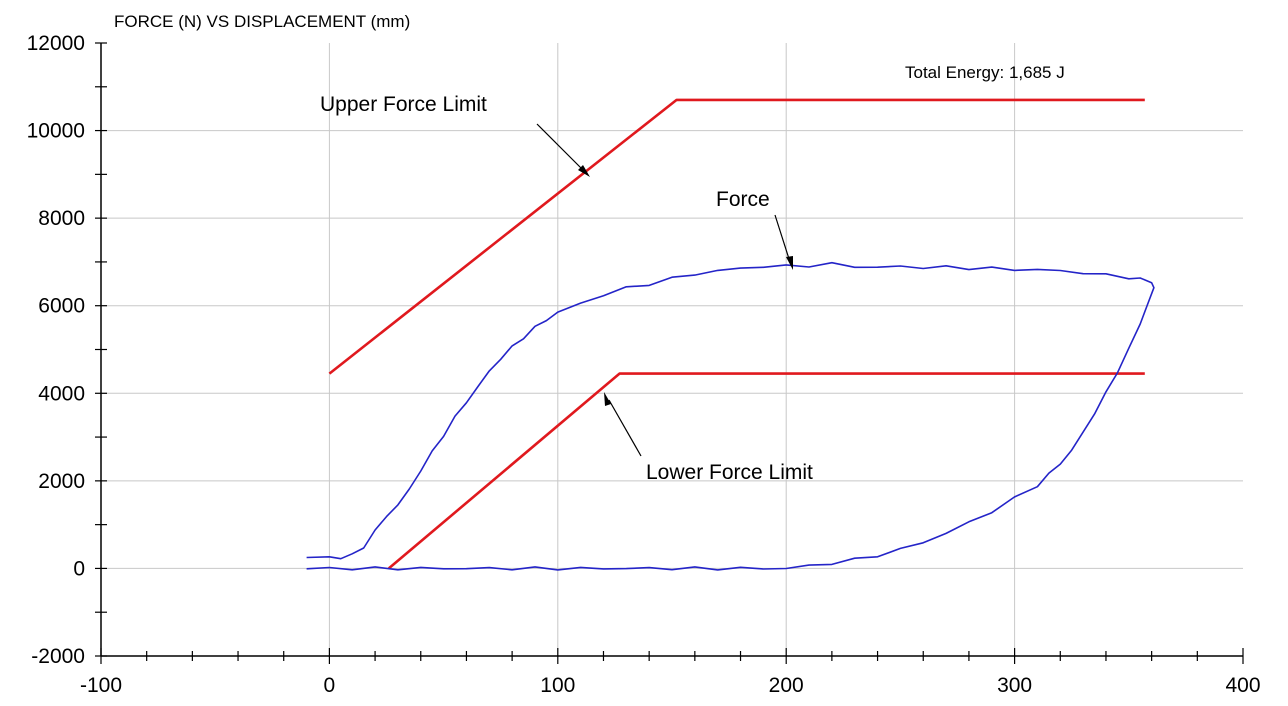 This screenshot has width=1288, height=706. I want to click on x-tick-label: 400, so click(1242, 685).